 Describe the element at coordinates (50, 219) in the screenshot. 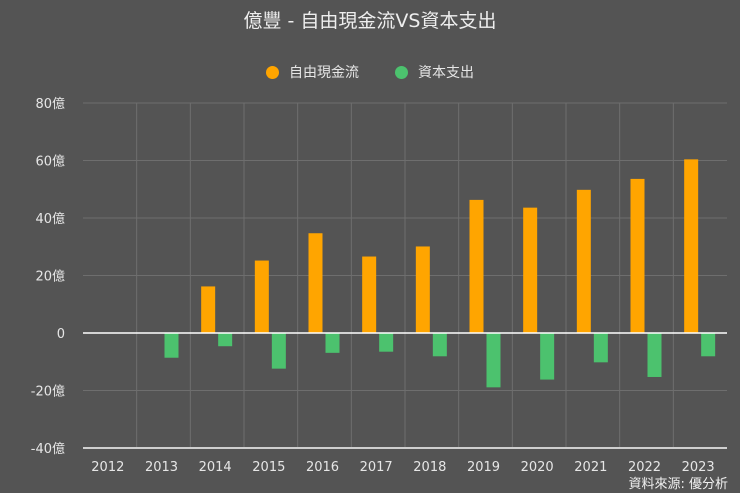

I see `y-tick-label: 40億` at that location.